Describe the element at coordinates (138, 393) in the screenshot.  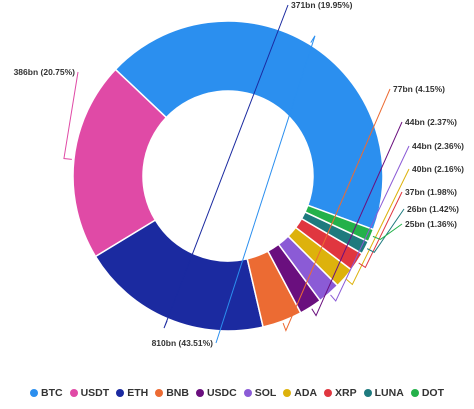
I see `legend-label: ETH` at that location.